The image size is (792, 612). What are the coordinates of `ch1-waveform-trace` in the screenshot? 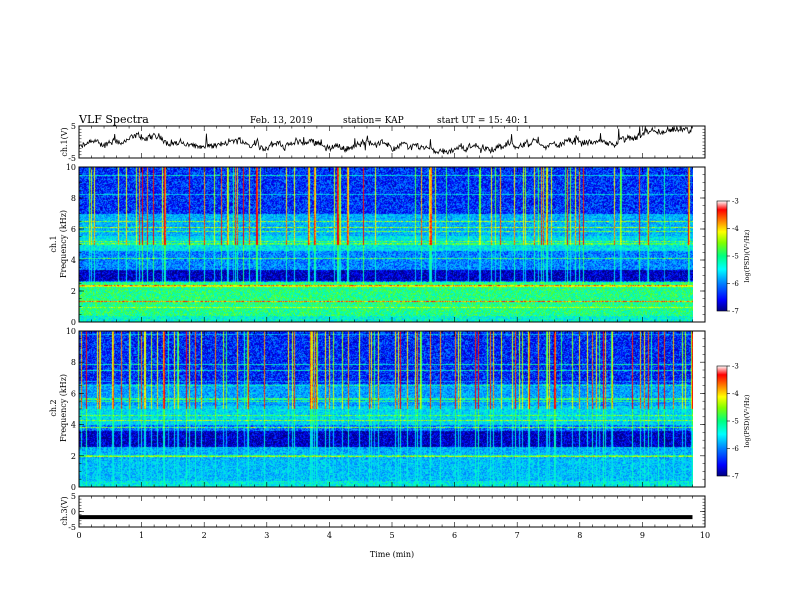 It's located at (385, 140).